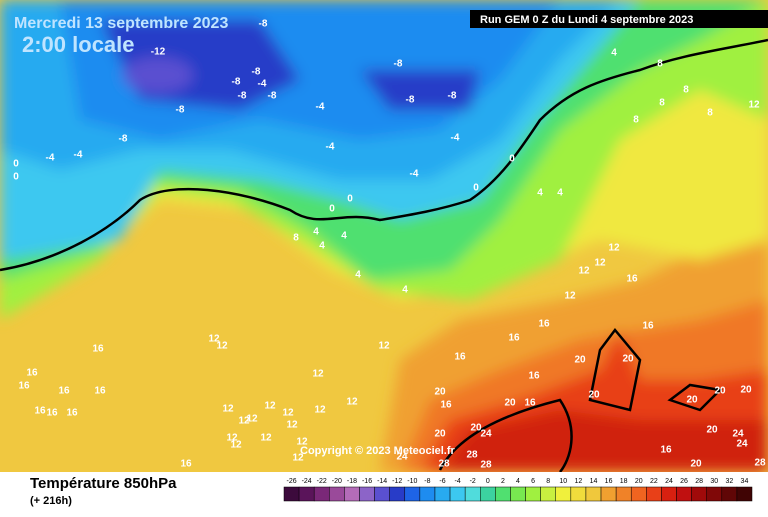 This screenshot has height=517, width=768. What do you see at coordinates (639, 481) in the screenshot?
I see `legend-label: 20` at bounding box center [639, 481].